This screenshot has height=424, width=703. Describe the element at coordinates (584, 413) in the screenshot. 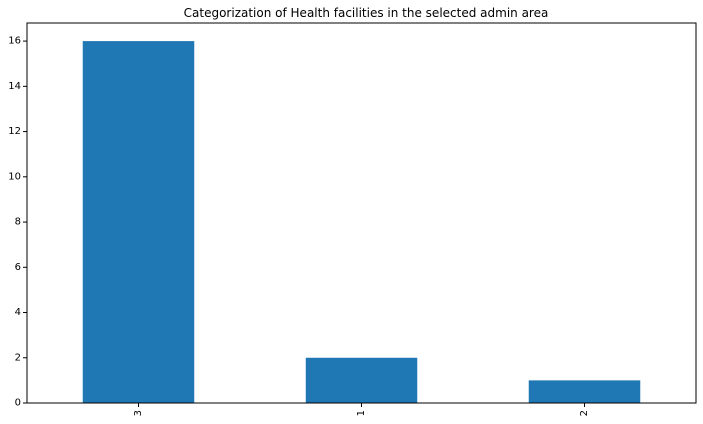

I see `x-tick-label: 2` at that location.